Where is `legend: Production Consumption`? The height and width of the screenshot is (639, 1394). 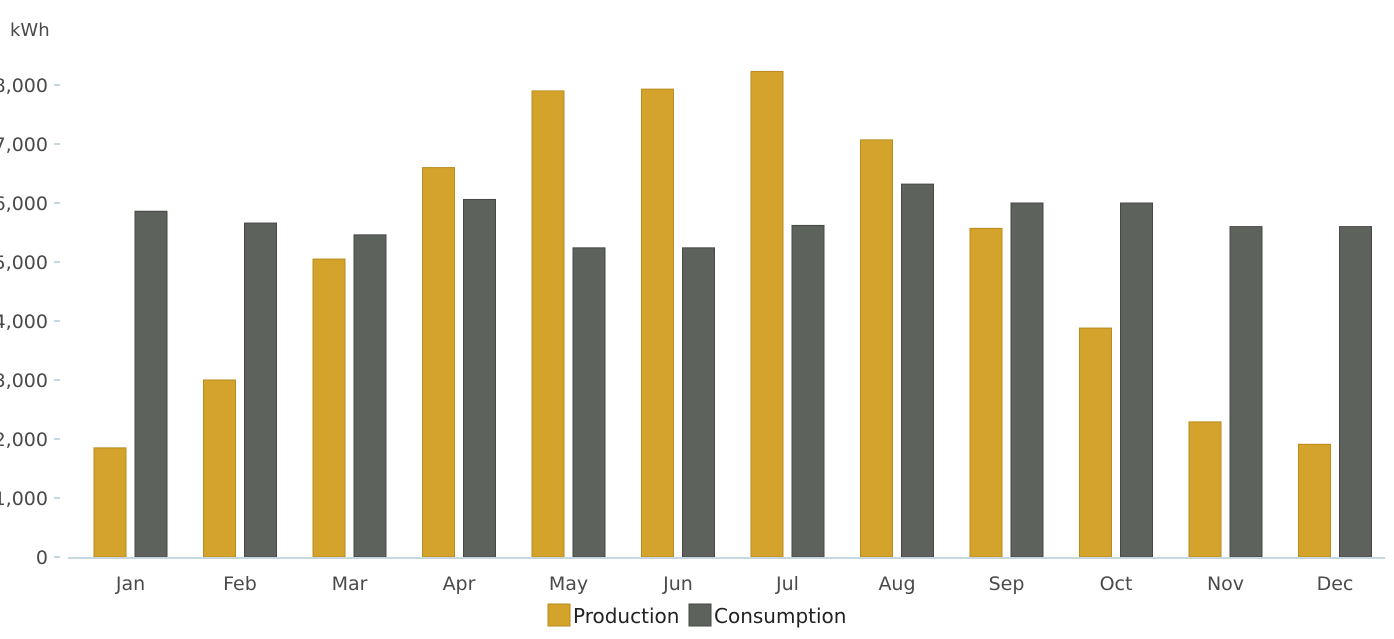
legend: Production Consumption is located at coordinates (696, 615).